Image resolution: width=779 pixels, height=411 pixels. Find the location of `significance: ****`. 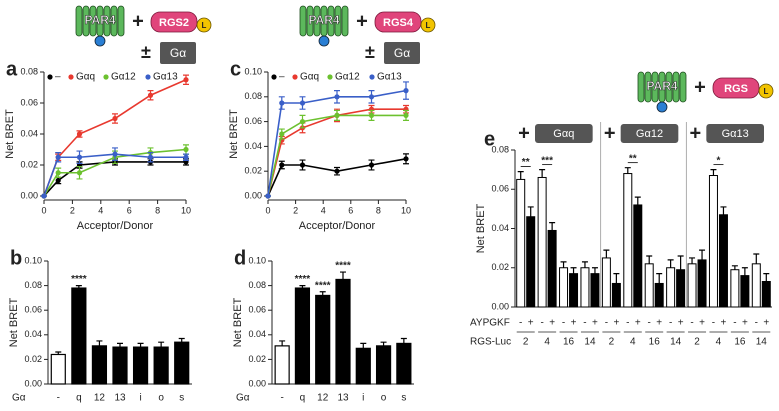

significance: **** is located at coordinates (79, 279).